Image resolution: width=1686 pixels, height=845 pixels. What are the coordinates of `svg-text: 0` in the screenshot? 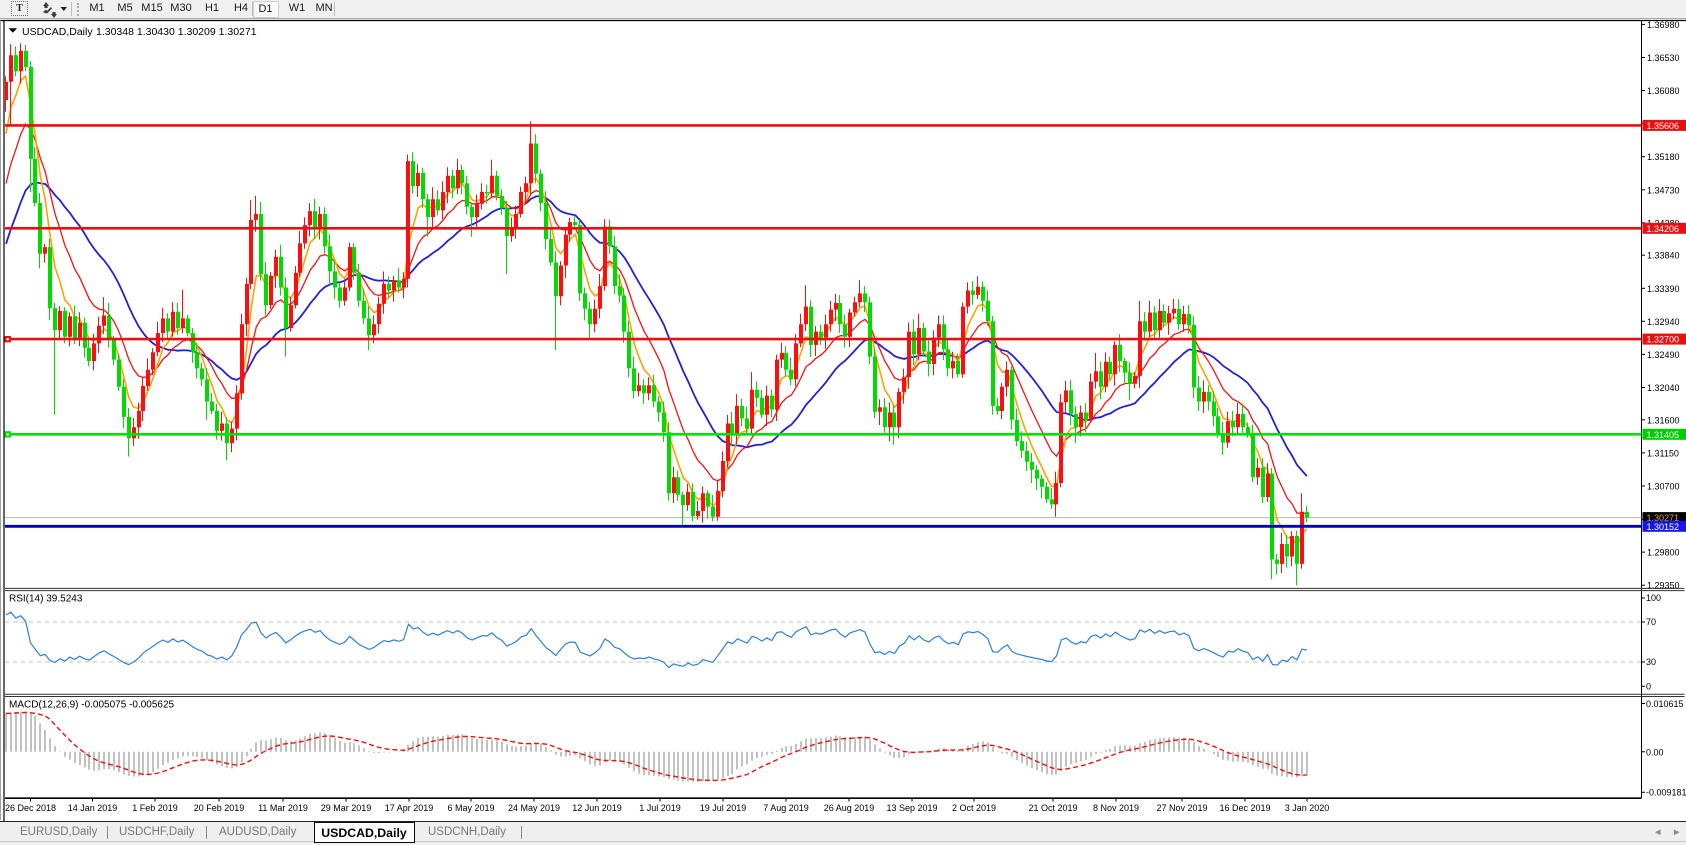 It's located at (1648, 687).